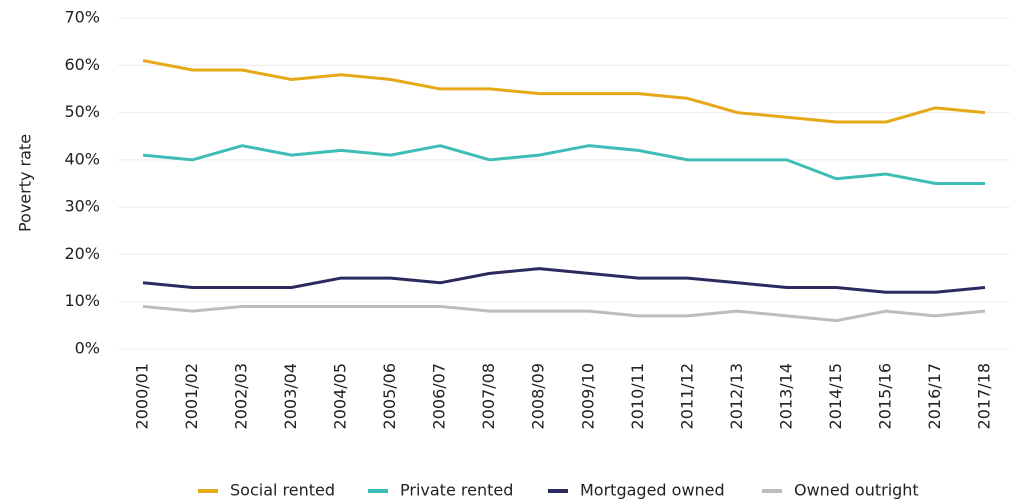  What do you see at coordinates (25, 183) in the screenshot?
I see `y-axis-label: Poverty rate` at bounding box center [25, 183].